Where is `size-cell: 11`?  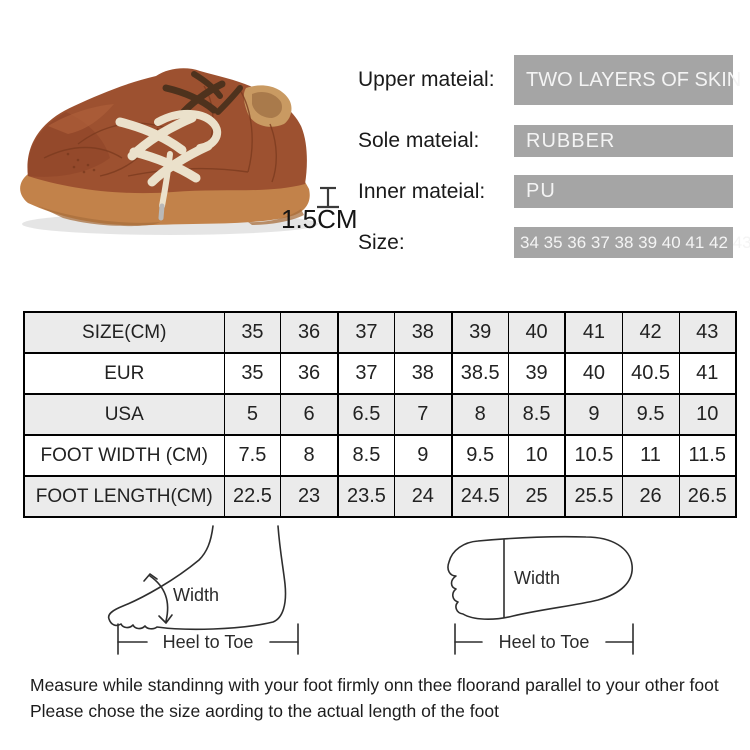
size-cell: 11 is located at coordinates (650, 455).